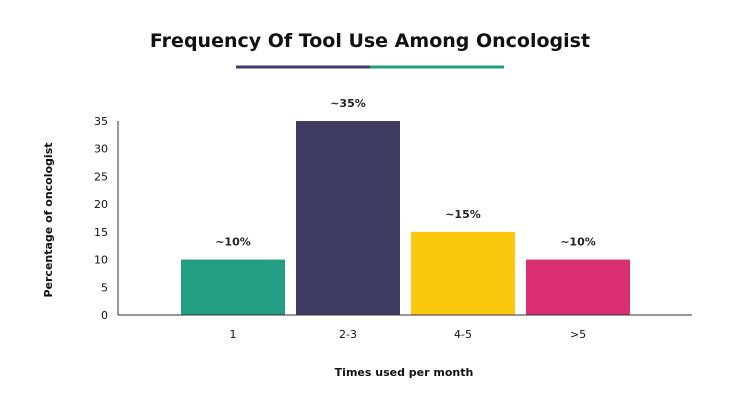 Image resolution: width=740 pixels, height=416 pixels. What do you see at coordinates (233, 334) in the screenshot?
I see `x-tick-label: 1` at bounding box center [233, 334].